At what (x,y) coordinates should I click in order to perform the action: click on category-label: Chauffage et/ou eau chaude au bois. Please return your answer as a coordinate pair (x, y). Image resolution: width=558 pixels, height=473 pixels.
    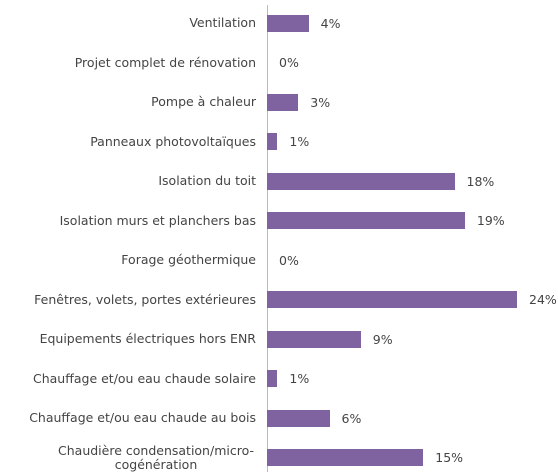
    Looking at the image, I should click on (128, 418).